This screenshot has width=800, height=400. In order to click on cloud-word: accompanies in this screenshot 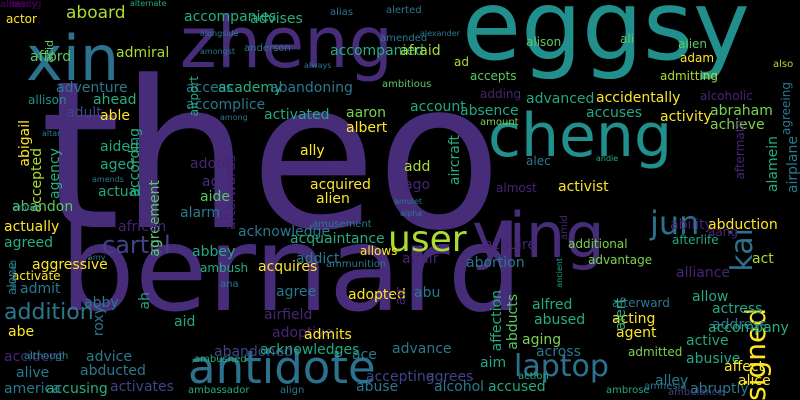, I will do `click(230, 17)`.